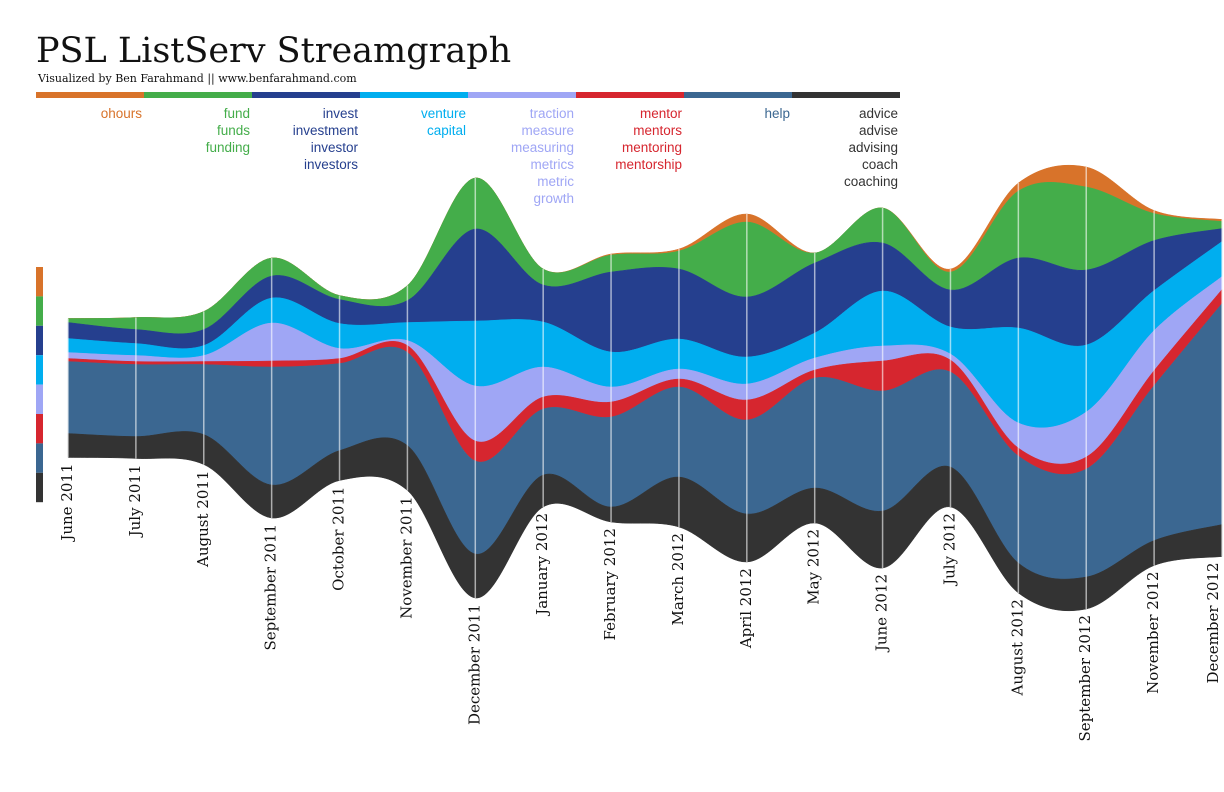  Describe the element at coordinates (271, 587) in the screenshot. I see `x-tick-label: September 2011` at that location.